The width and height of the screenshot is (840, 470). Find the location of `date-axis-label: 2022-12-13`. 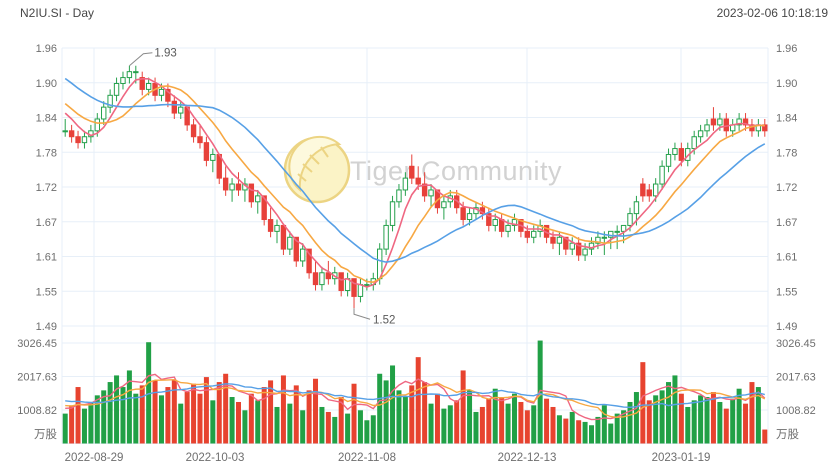

date-axis-label: 2022-12-13 is located at coordinates (527, 458).